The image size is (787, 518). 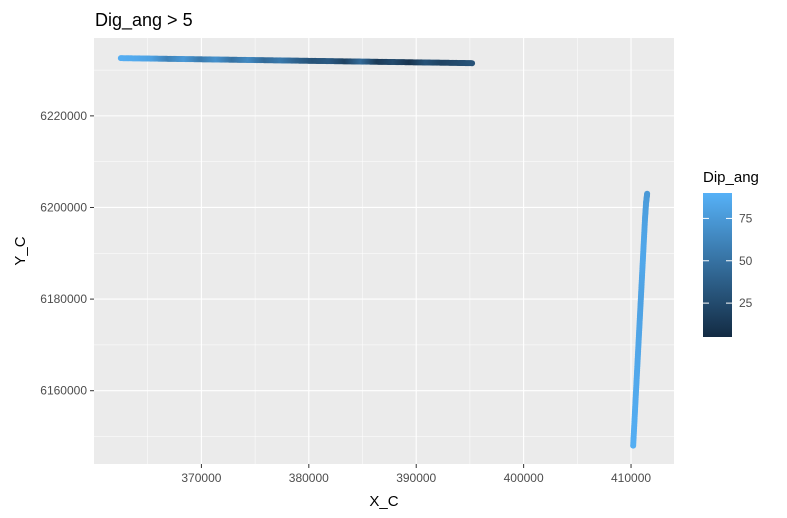 I want to click on legend-title: Dip_ang, so click(x=731, y=177).